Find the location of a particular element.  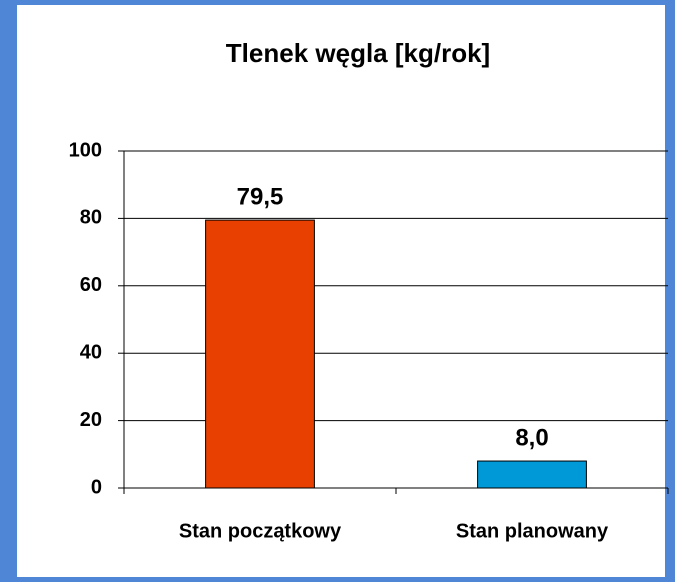

chart-title: Tlenek węgla [kg/rok] is located at coordinates (358, 53).